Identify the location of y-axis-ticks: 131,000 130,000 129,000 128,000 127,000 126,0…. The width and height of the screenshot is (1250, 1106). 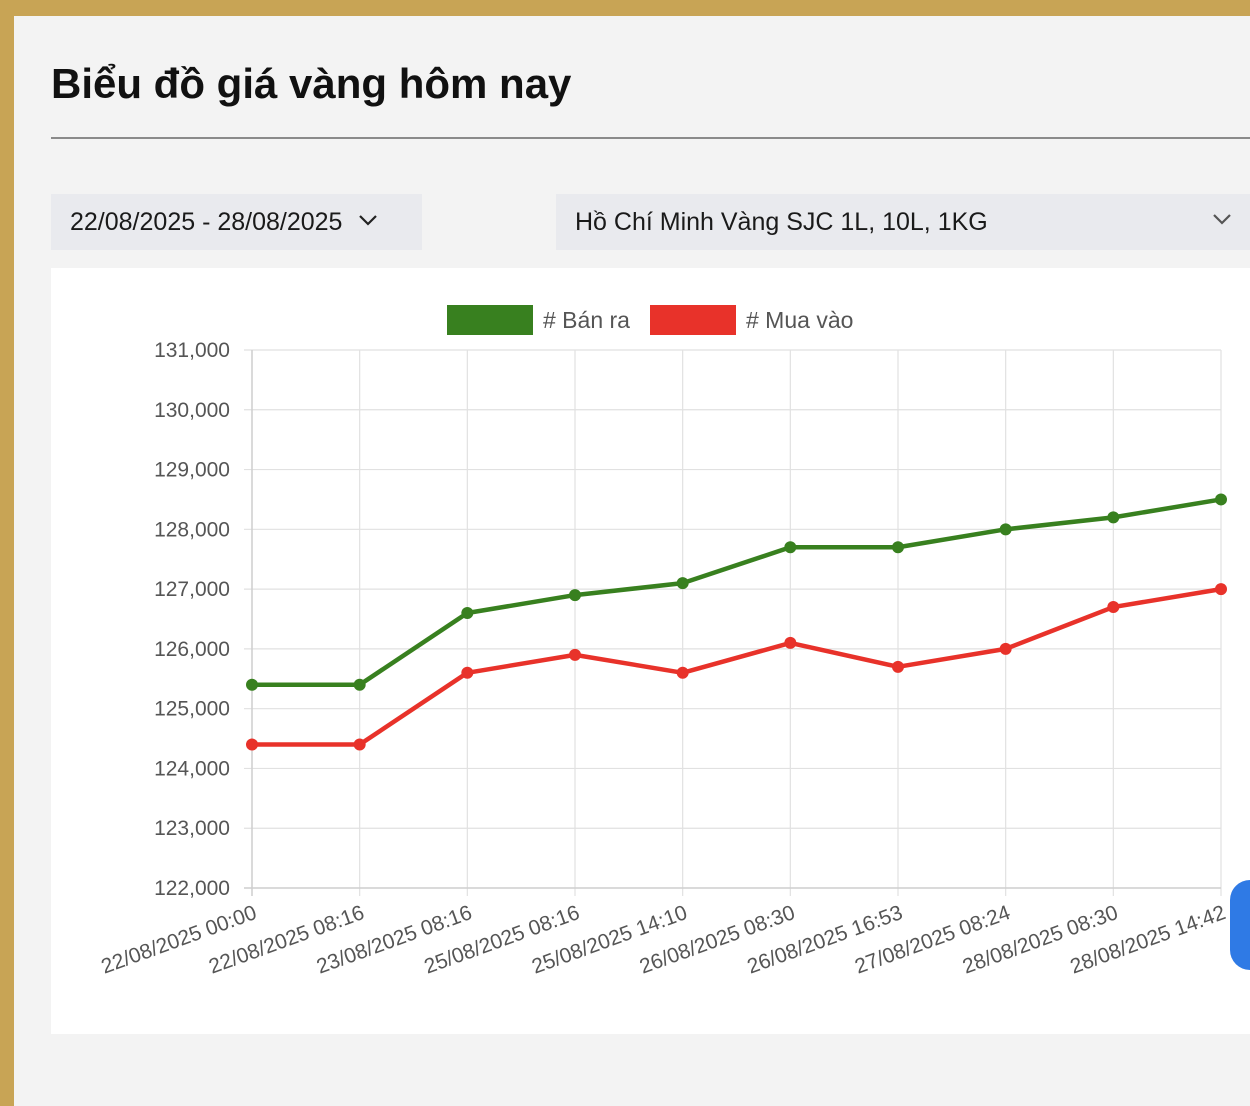
(192, 619).